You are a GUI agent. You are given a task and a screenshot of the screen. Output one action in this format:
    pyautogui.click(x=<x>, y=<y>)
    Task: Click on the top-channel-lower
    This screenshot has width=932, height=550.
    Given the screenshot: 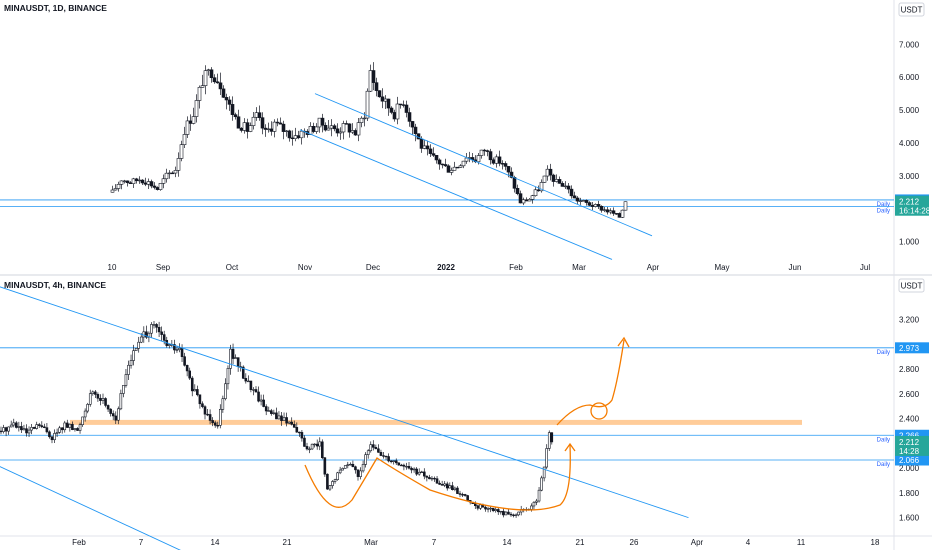 What is the action you would take?
    pyautogui.click(x=456, y=194)
    